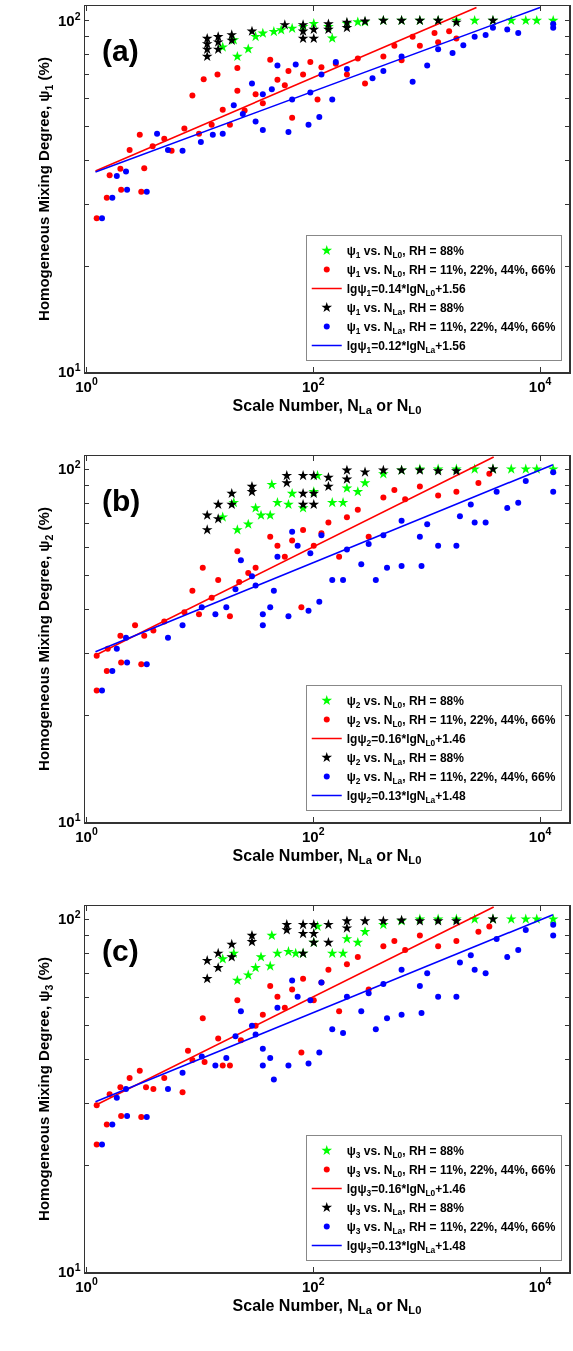  Describe the element at coordinates (451, 1171) in the screenshot. I see `legend-label: ψ$_{3}$ vs. N$_{L0}$, RH = 11%, 22%, 44%, 66%` at that location.